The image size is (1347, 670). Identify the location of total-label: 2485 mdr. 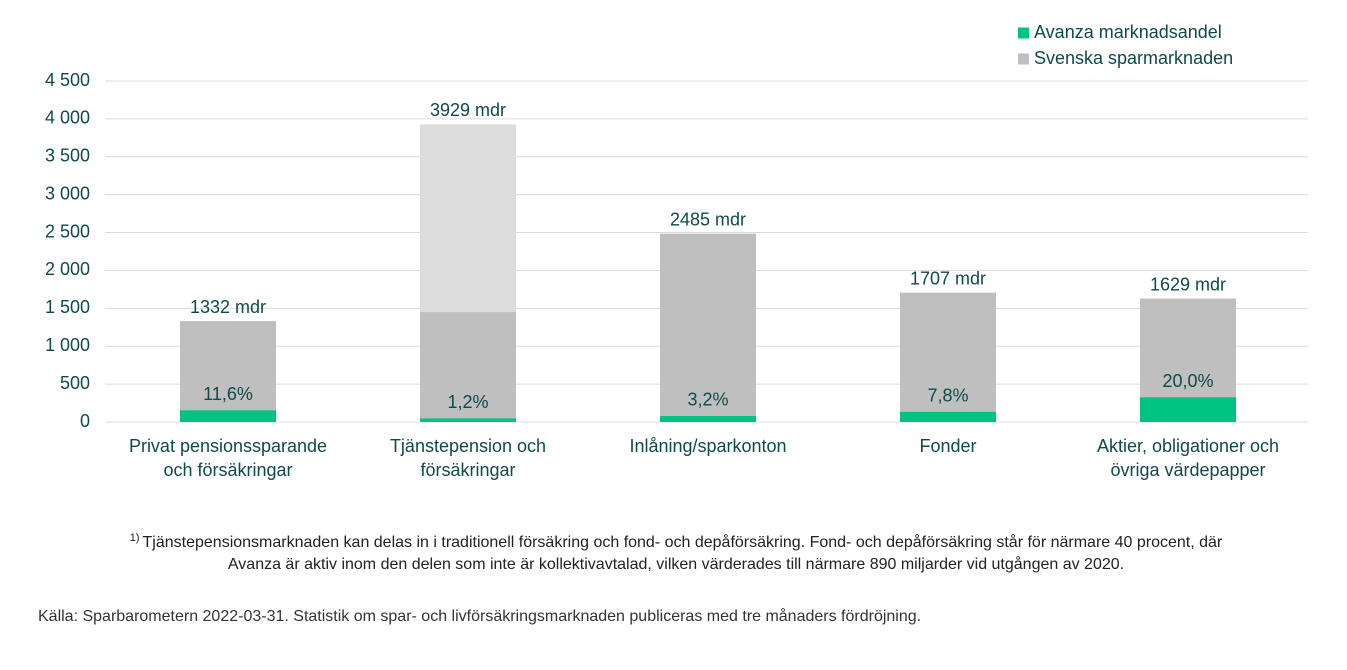
(708, 219).